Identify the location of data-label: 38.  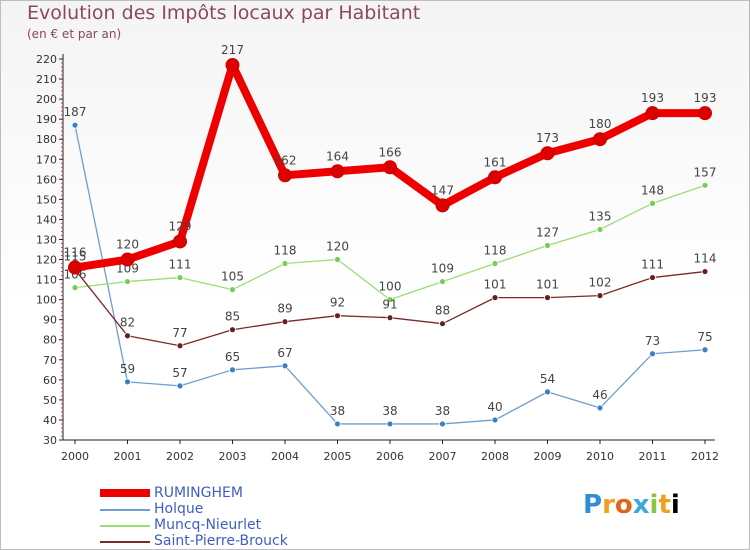
(389, 411).